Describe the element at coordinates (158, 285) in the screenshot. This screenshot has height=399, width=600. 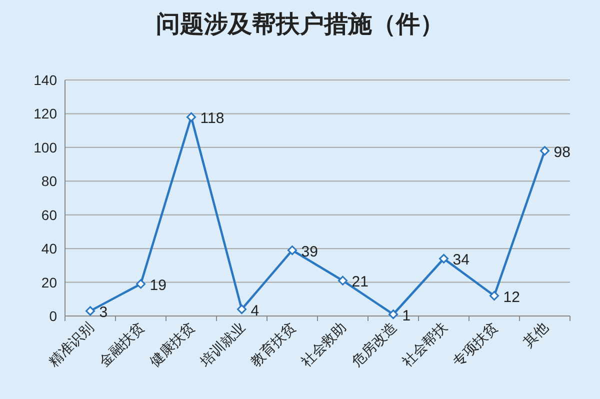
I see `data-label: 19` at that location.